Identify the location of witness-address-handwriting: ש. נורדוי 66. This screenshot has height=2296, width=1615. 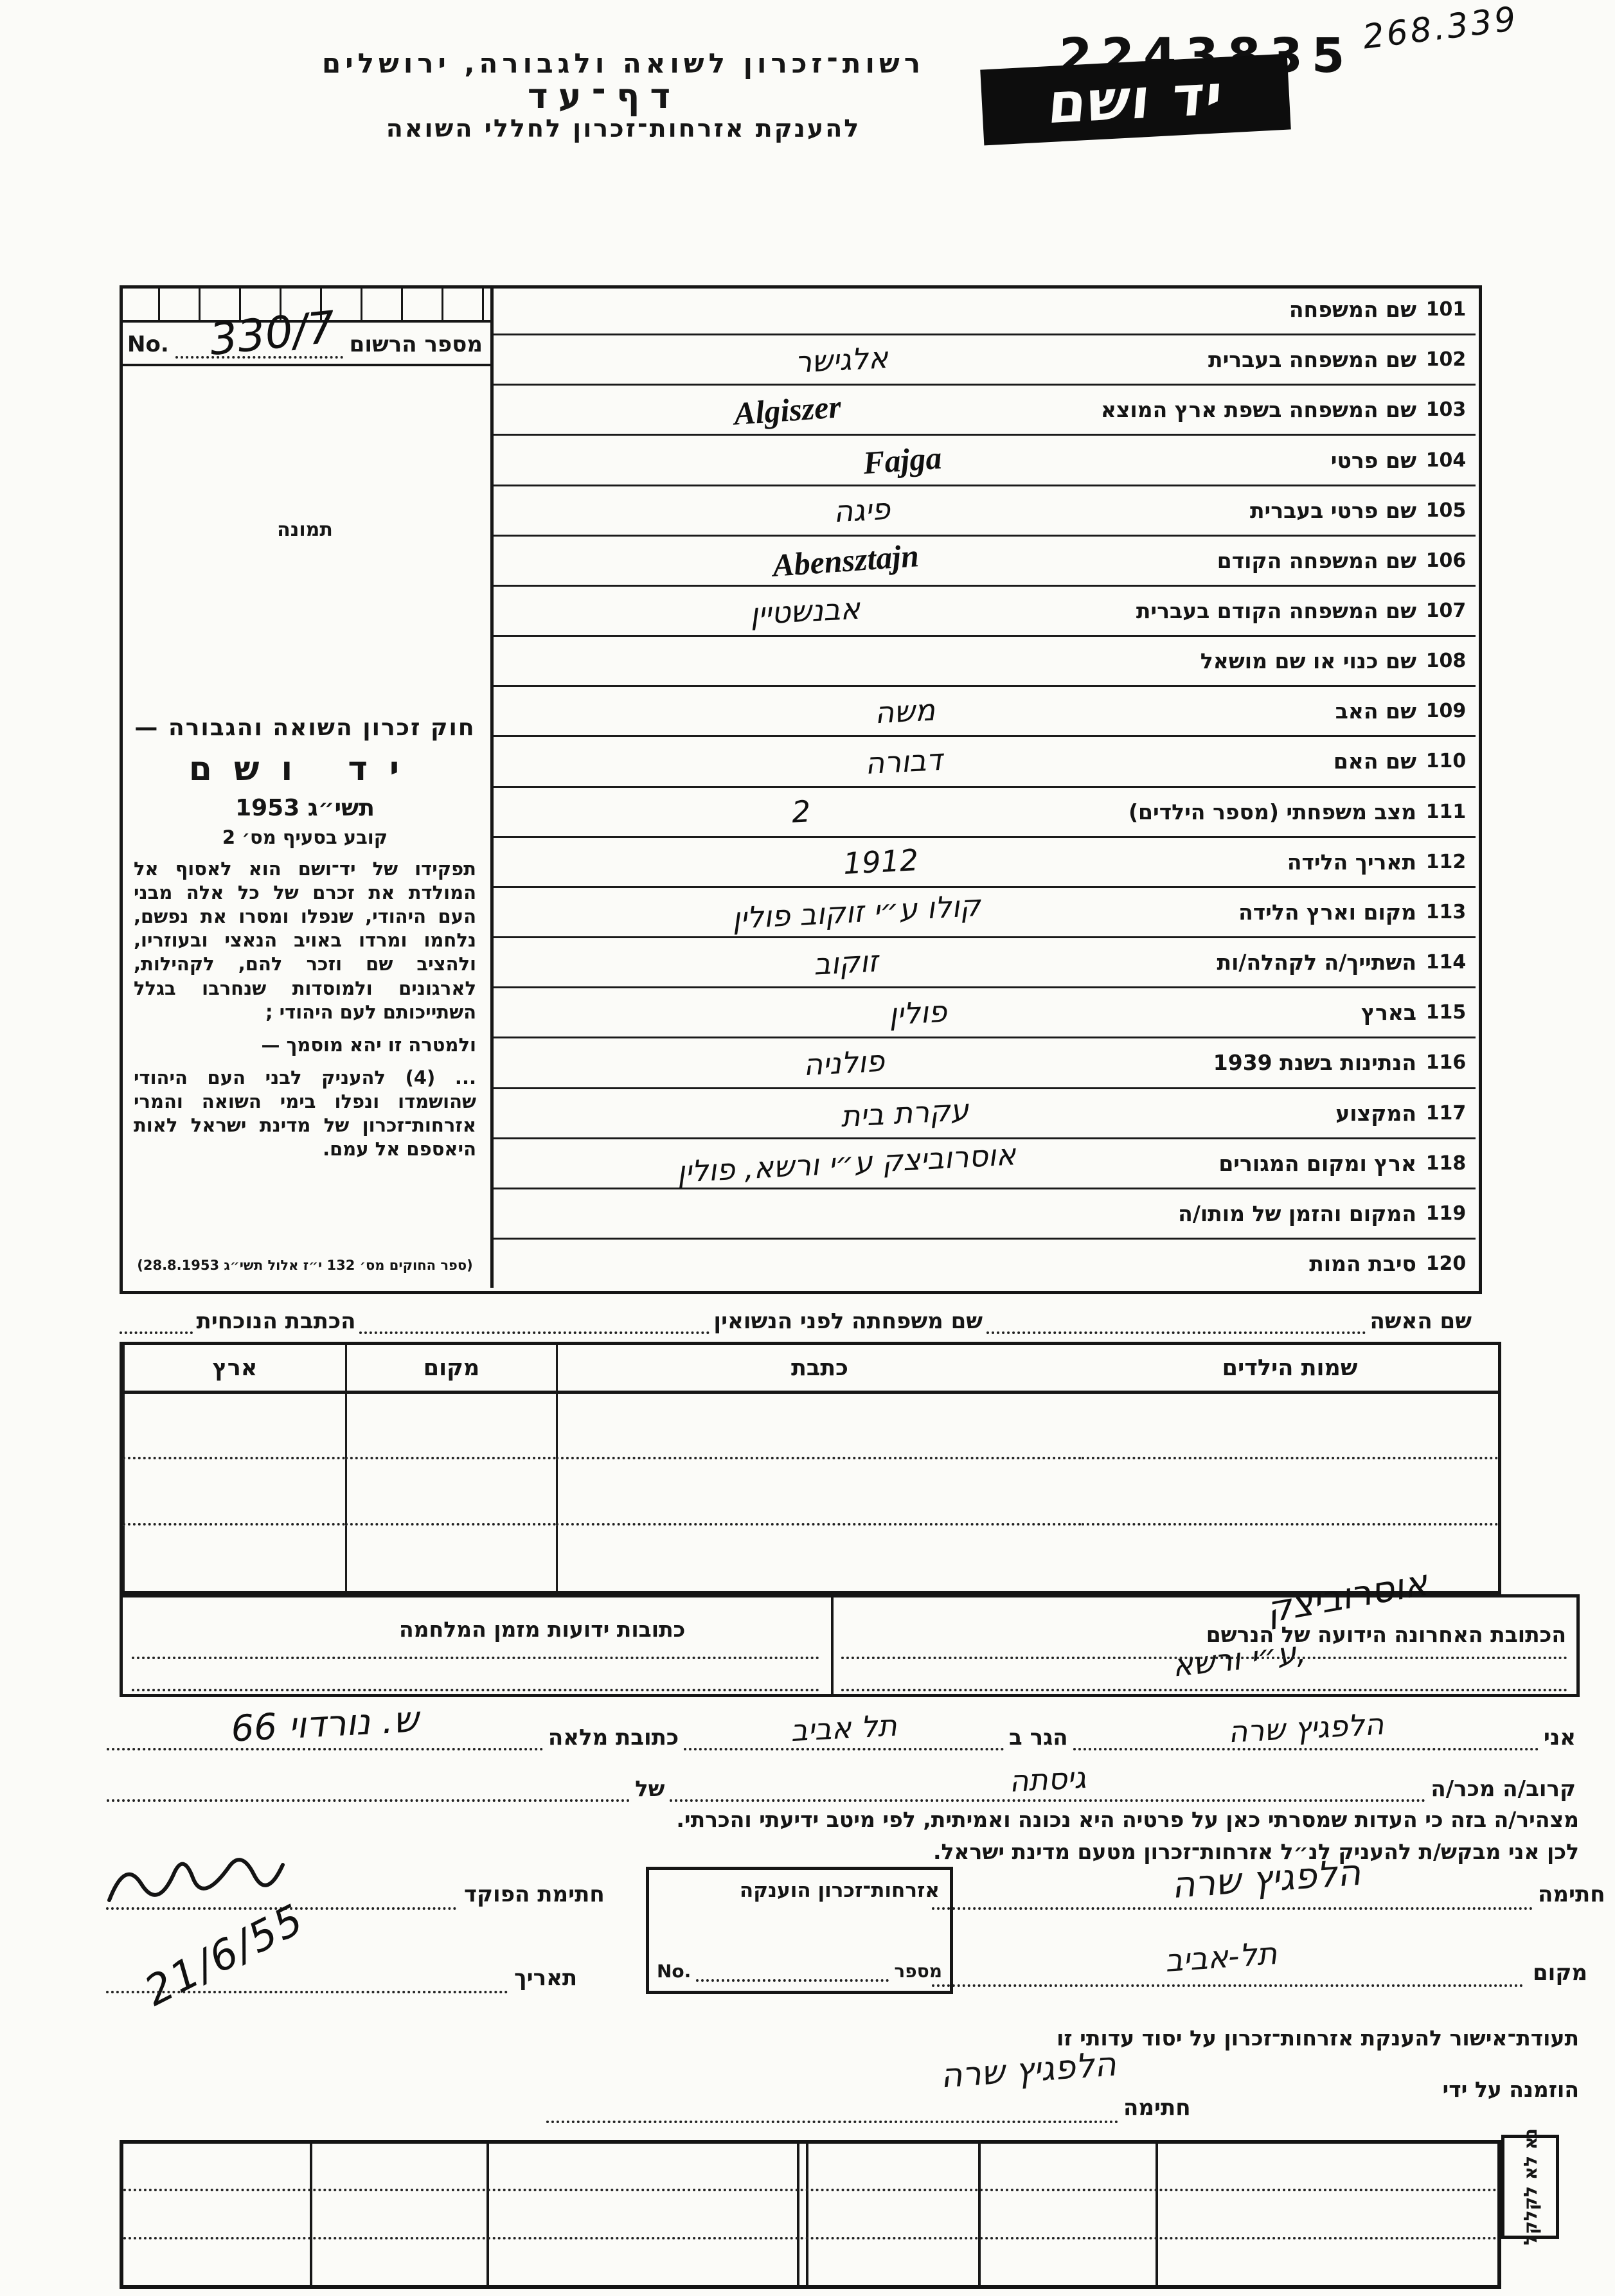
(324, 1724).